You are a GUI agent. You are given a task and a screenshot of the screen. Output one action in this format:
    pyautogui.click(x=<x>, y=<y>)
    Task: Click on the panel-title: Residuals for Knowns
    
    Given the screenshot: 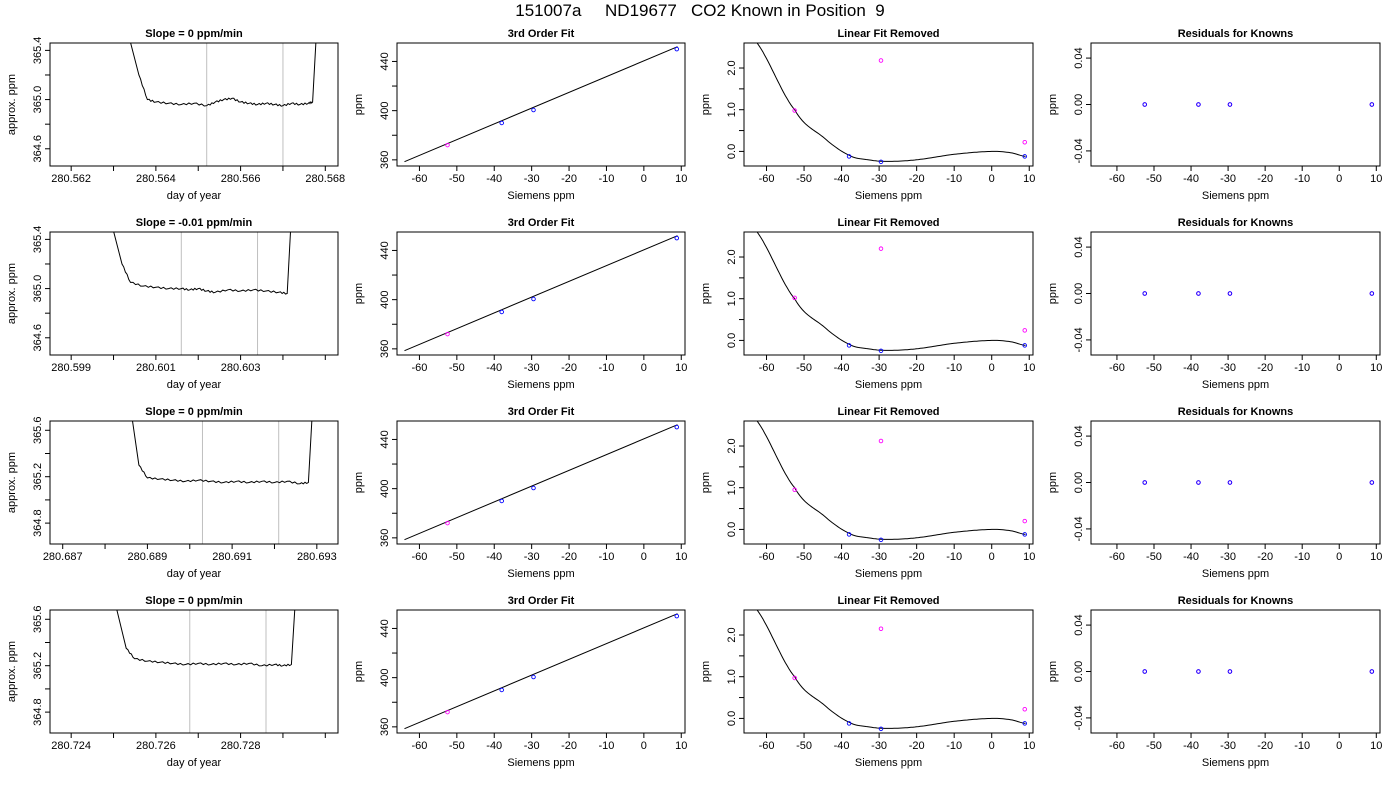 What is the action you would take?
    pyautogui.click(x=1236, y=223)
    